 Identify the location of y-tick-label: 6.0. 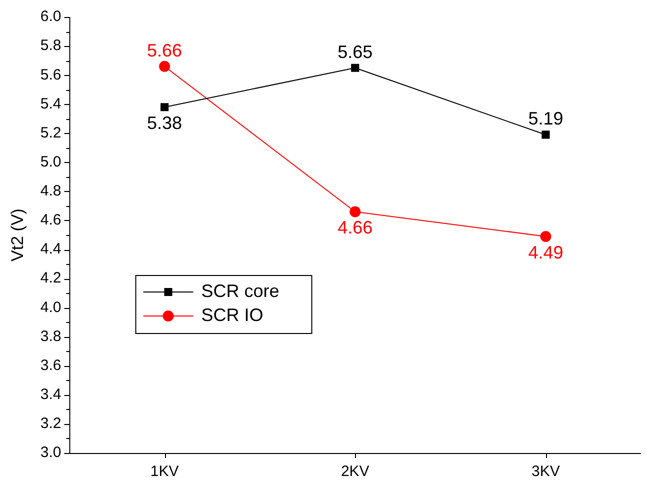
(51, 17).